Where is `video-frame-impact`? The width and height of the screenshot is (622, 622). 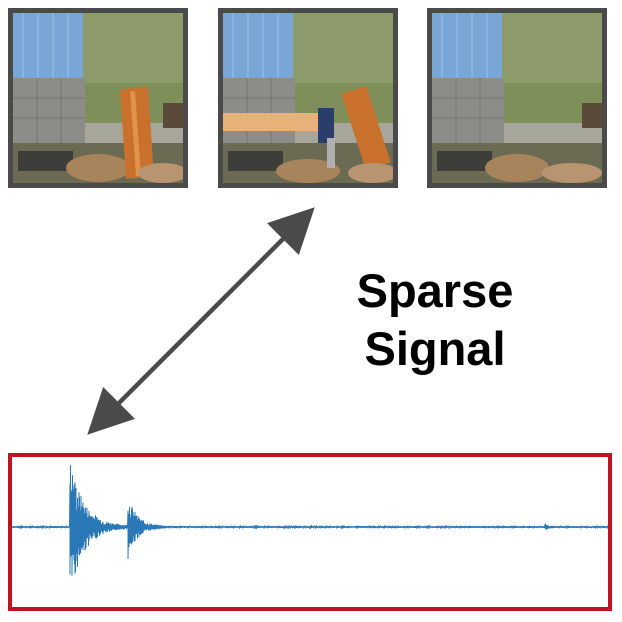
video-frame-impact is located at coordinates (308, 98).